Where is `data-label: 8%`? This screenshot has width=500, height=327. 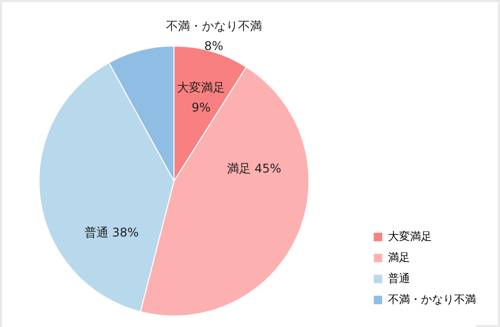 data-label: 8% is located at coordinates (214, 46).